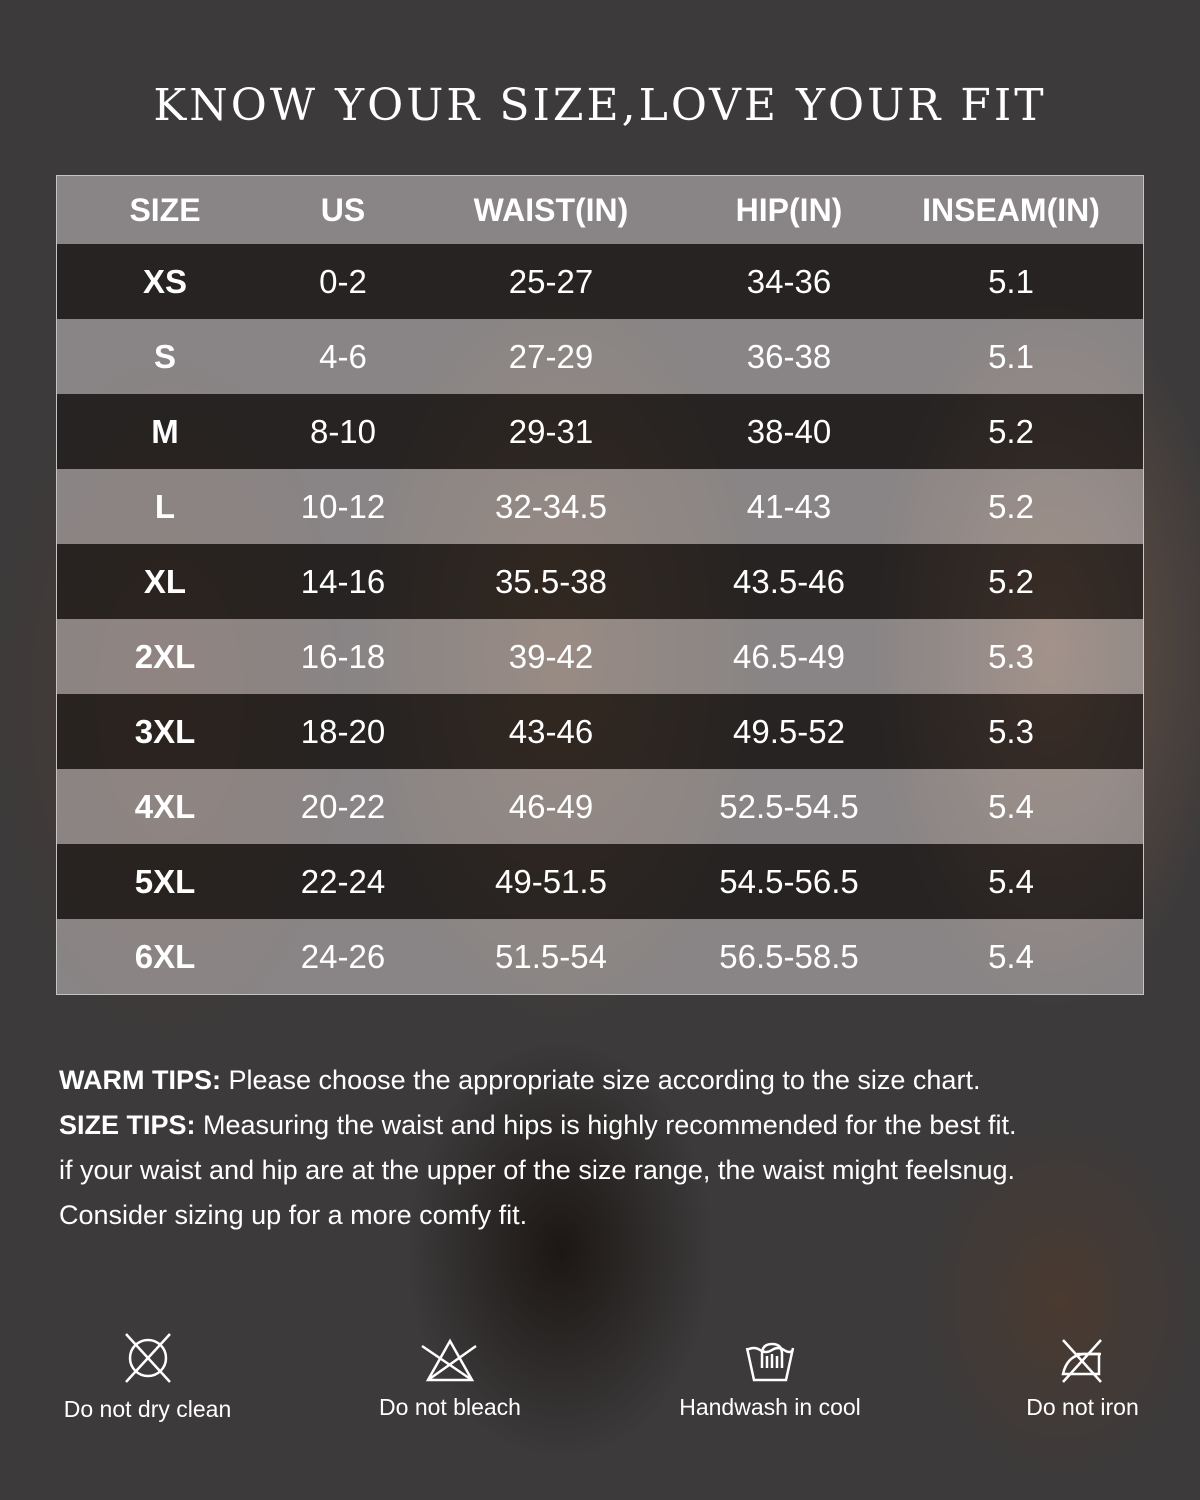  What do you see at coordinates (1081, 1361) in the screenshot?
I see `no-iron-icon` at bounding box center [1081, 1361].